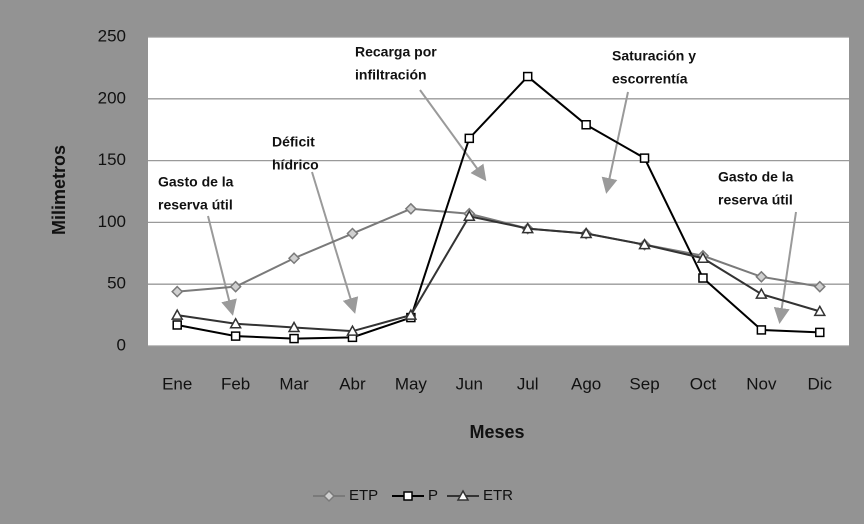 This screenshot has height=524, width=864. What do you see at coordinates (59, 190) in the screenshot?
I see `y-axis-label: Milimetros` at bounding box center [59, 190].